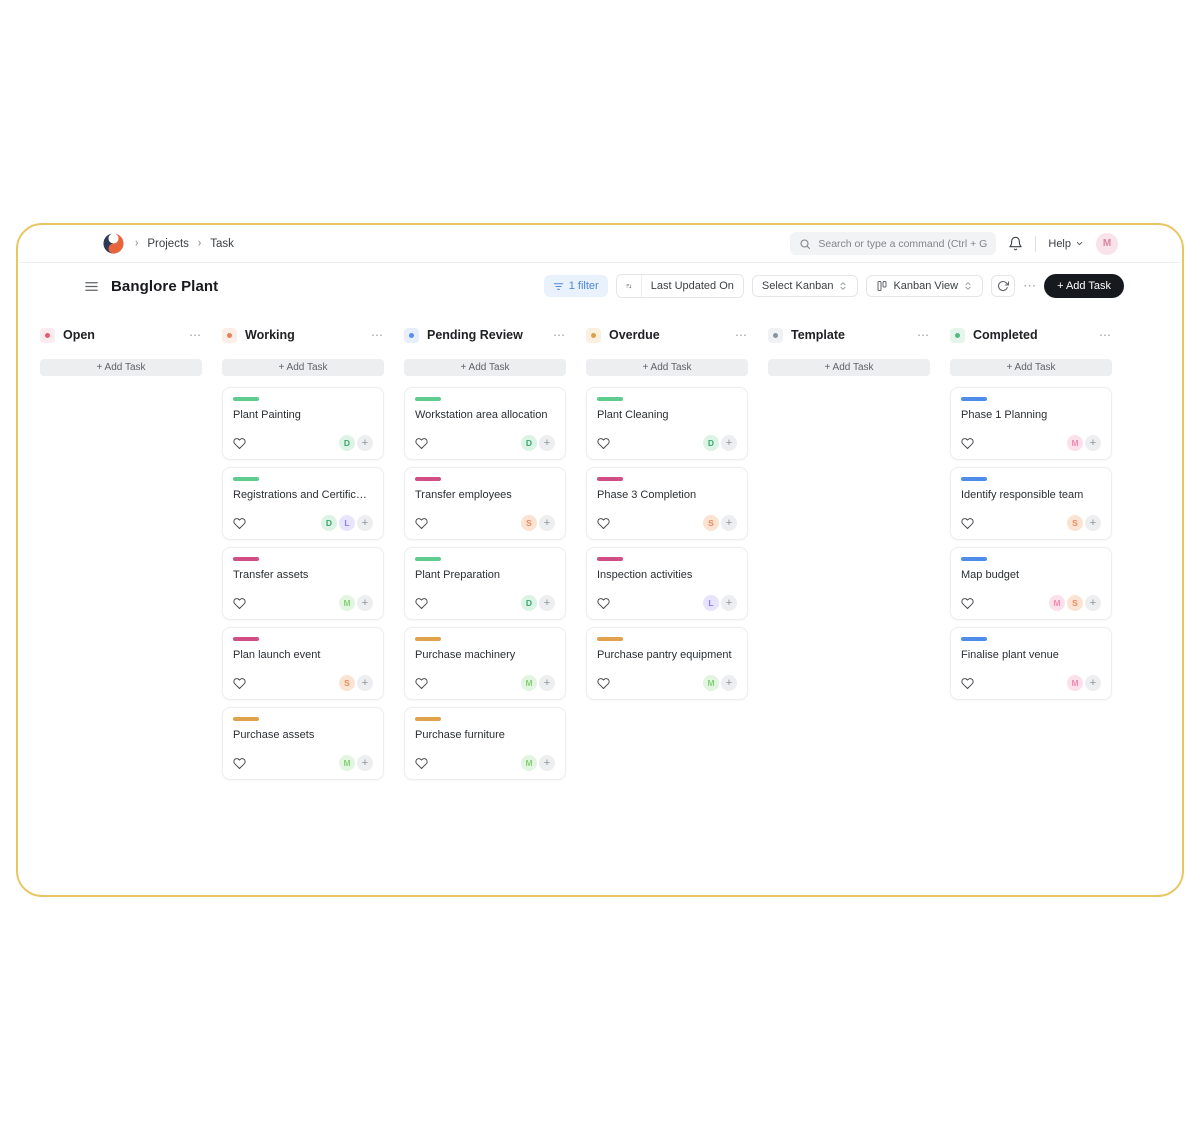 Image resolution: width=1200 pixels, height=1122 pixels. What do you see at coordinates (1066, 244) in the screenshot?
I see `help-menu: Help` at bounding box center [1066, 244].